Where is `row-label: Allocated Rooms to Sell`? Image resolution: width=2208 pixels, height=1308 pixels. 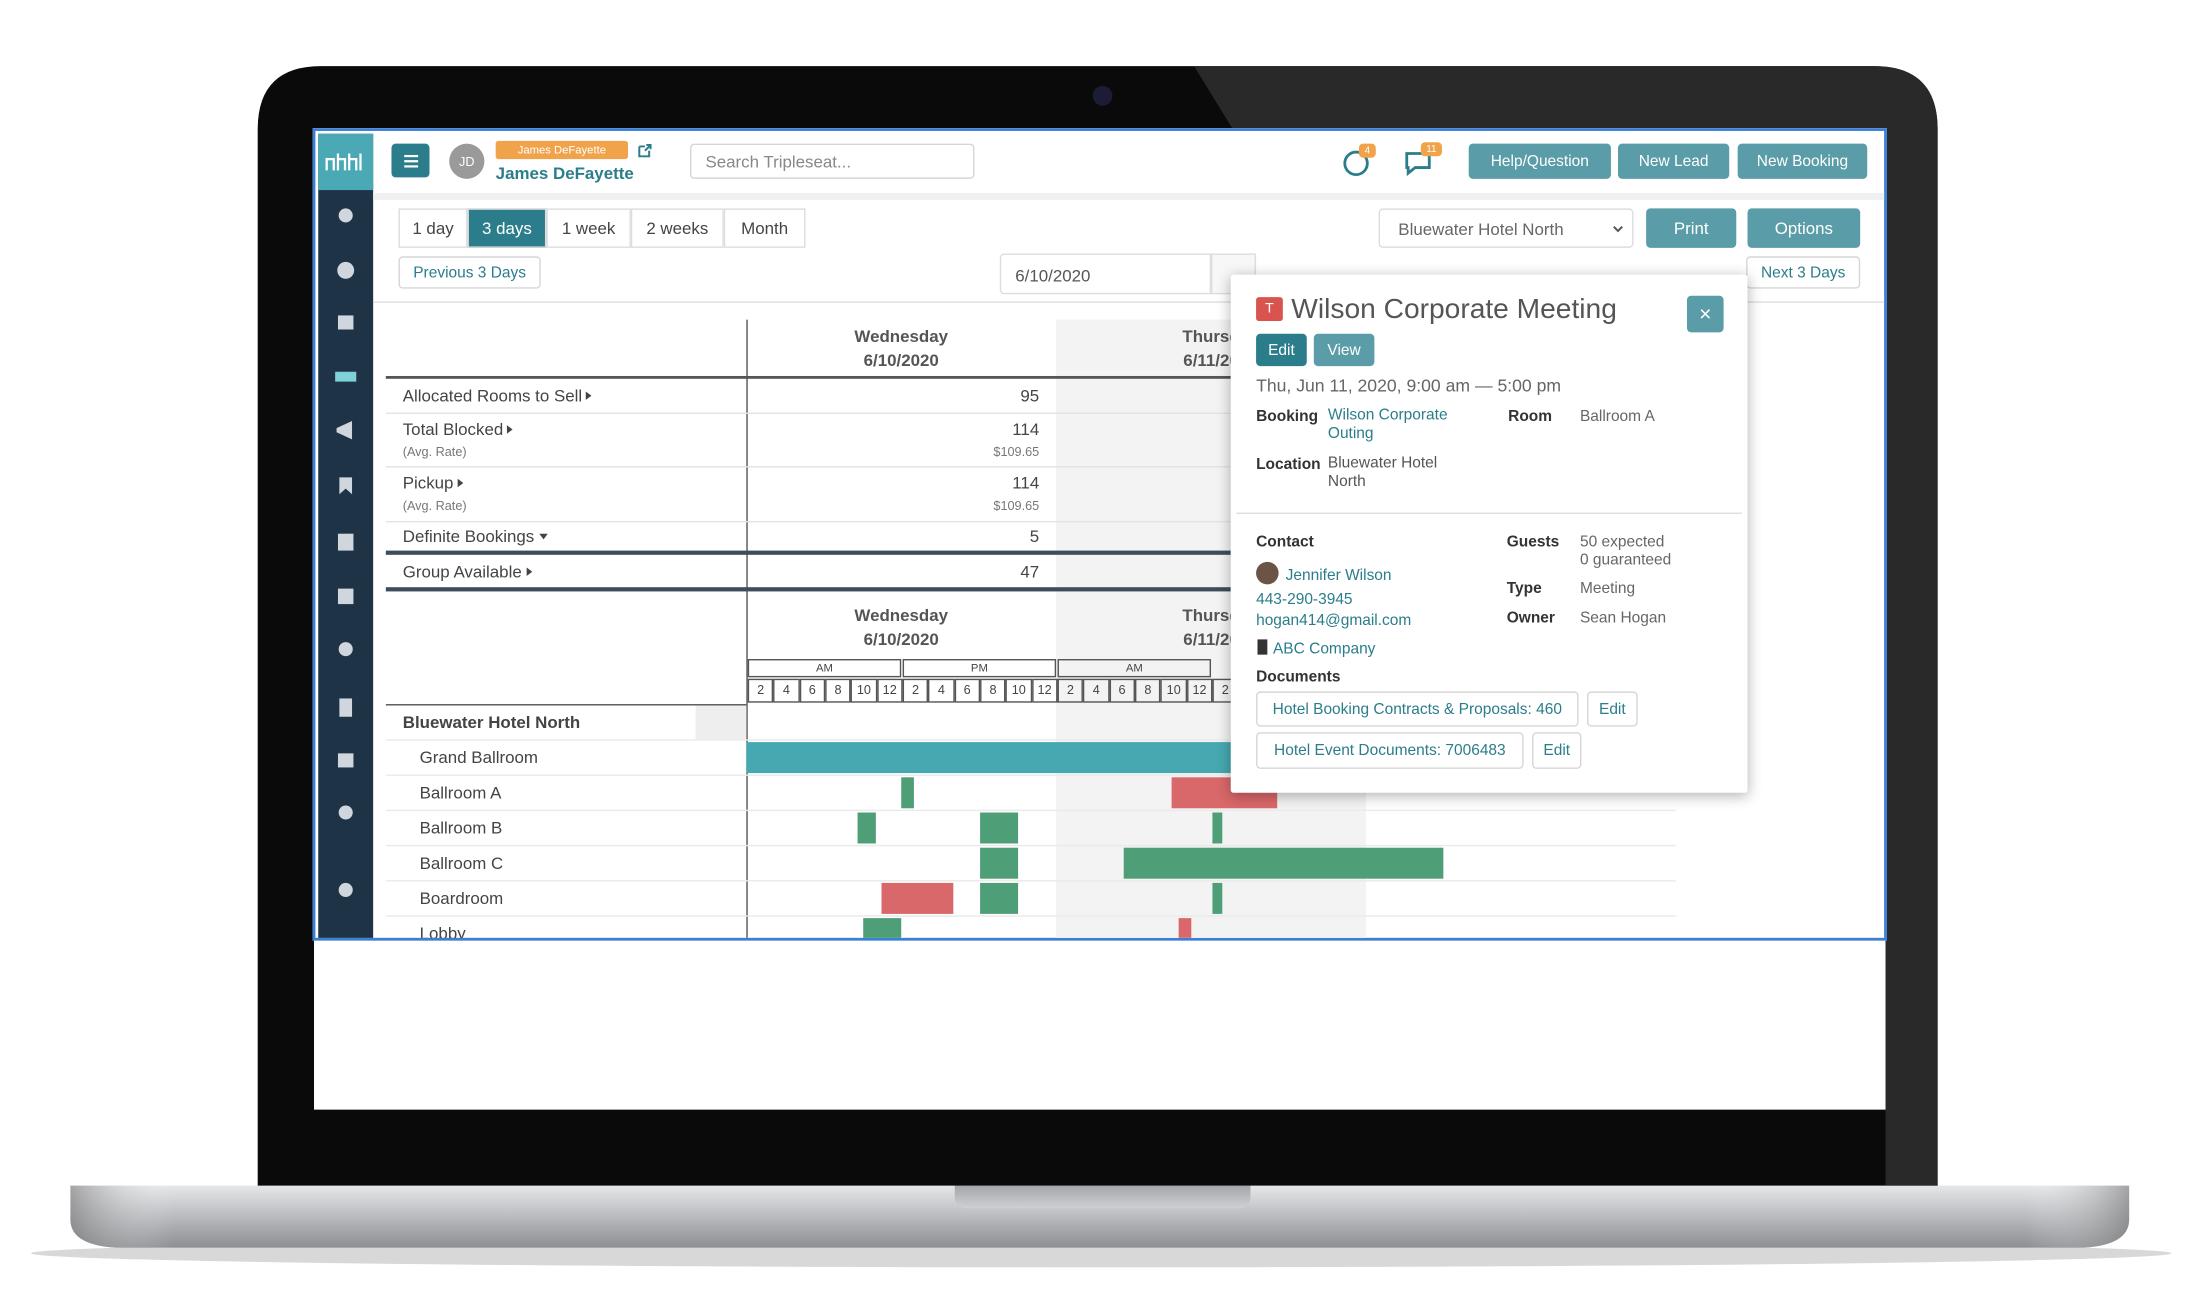 row-label: Allocated Rooms to Sell is located at coordinates (497, 396).